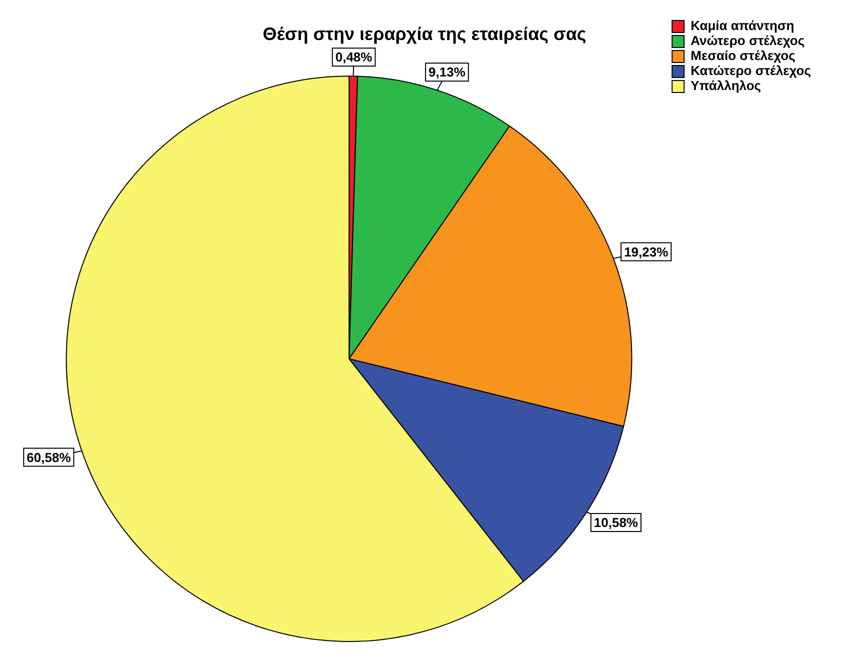  What do you see at coordinates (743, 56) in the screenshot?
I see `legend-label: Μεσαίο στέλεχος` at bounding box center [743, 56].